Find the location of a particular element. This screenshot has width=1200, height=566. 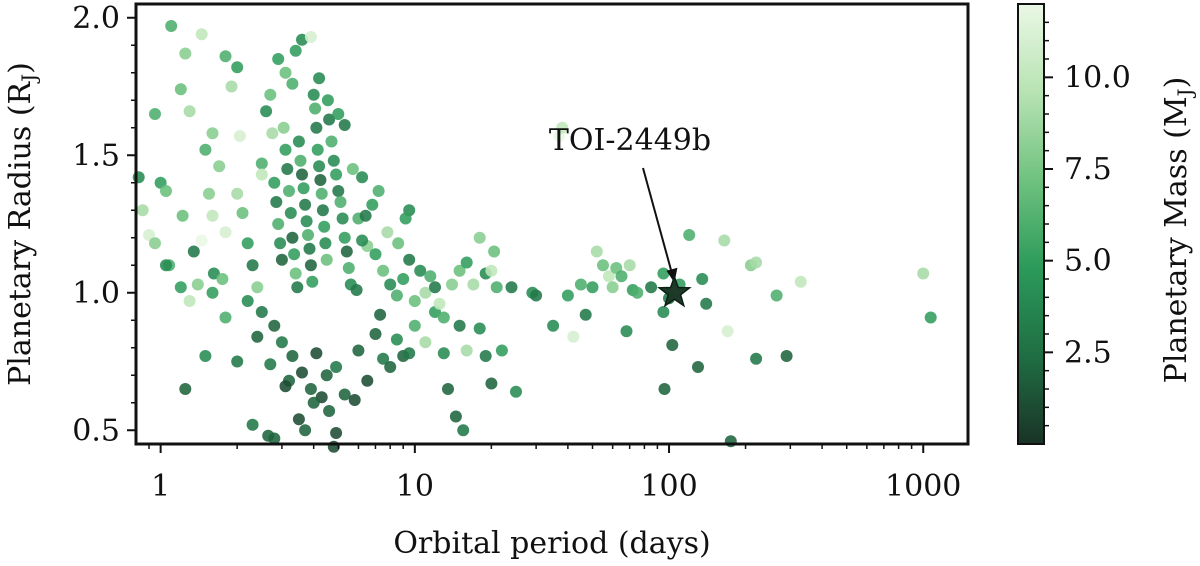

y-axis-title: Planetary Radius (RJ) is located at coordinates (22, 224).